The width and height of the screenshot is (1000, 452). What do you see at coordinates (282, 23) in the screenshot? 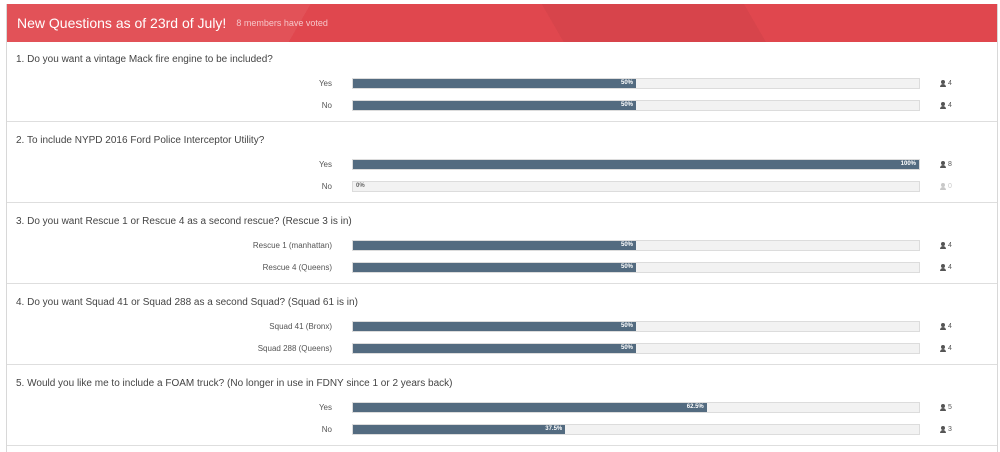
I see `voter-count: 8 members have voted` at bounding box center [282, 23].